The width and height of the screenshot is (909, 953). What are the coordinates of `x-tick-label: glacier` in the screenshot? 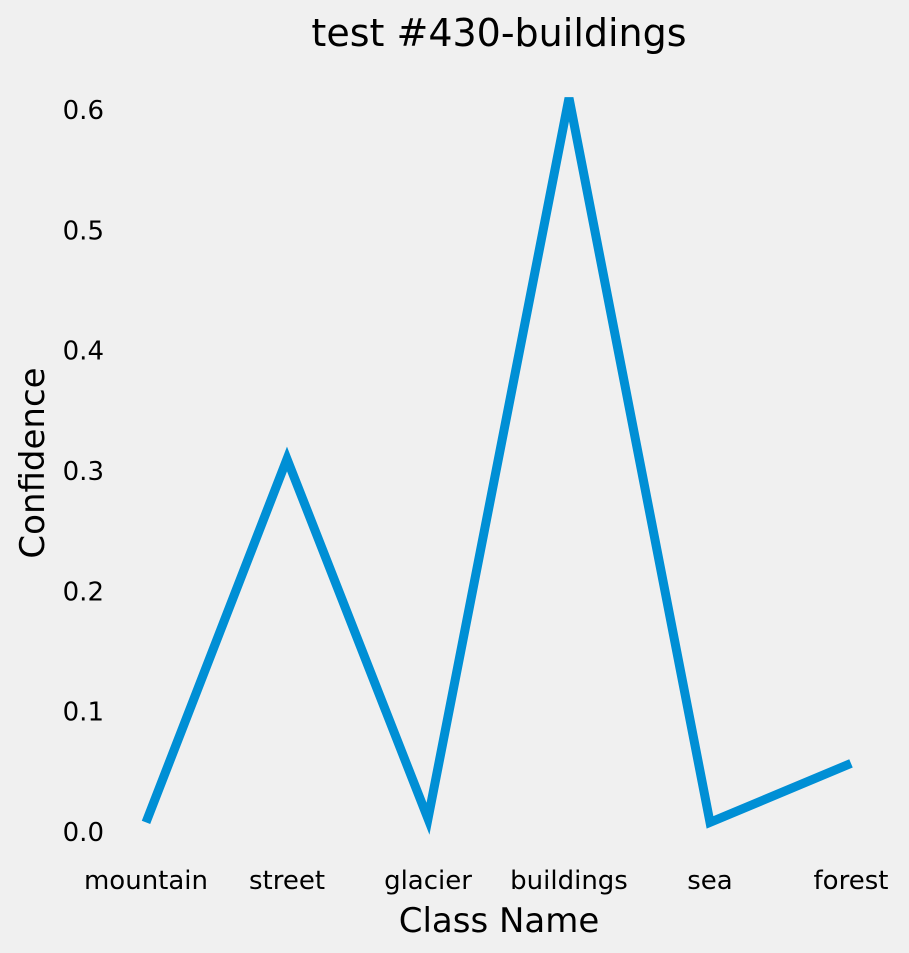 It's located at (428, 881).